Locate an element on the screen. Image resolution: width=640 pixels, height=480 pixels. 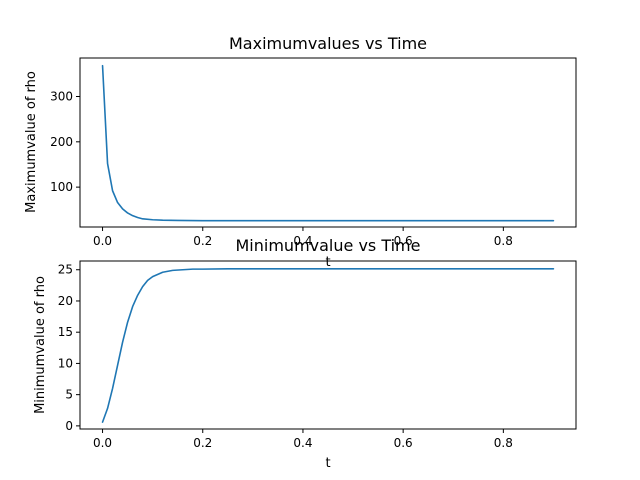
min-chart-x-tick-label: 0.8 is located at coordinates (503, 443).